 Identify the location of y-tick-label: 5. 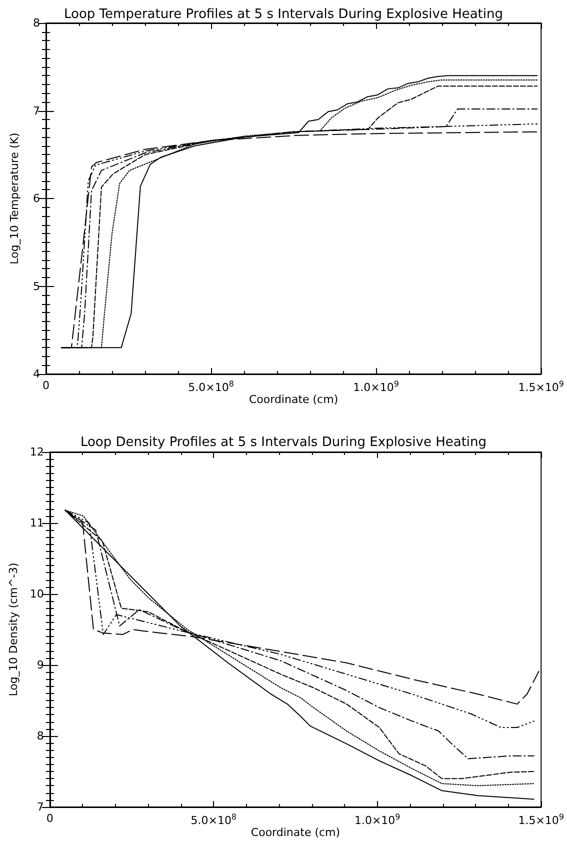
(36, 286).